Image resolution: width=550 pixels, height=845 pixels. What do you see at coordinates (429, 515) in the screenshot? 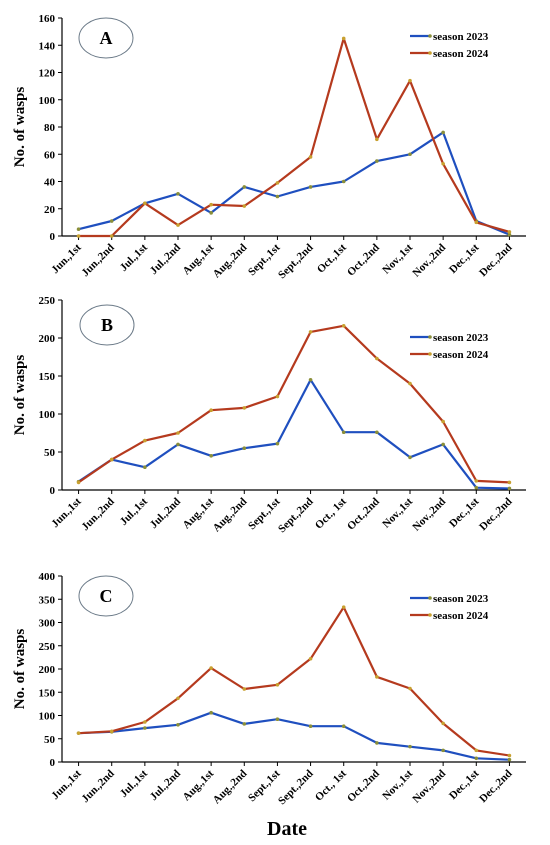
I see `x-tick-label: Nov.,2nd` at bounding box center [429, 515].